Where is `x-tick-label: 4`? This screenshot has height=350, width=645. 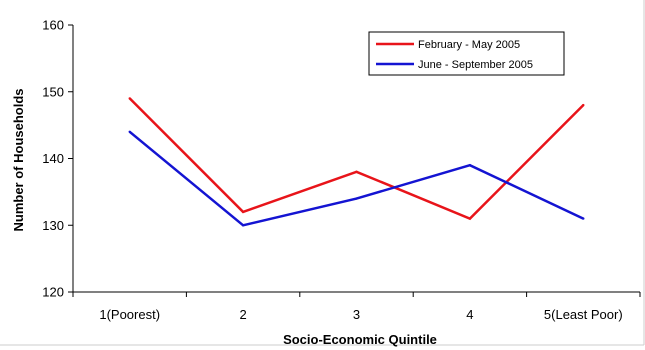
x-tick-label: 4 is located at coordinates (469, 314).